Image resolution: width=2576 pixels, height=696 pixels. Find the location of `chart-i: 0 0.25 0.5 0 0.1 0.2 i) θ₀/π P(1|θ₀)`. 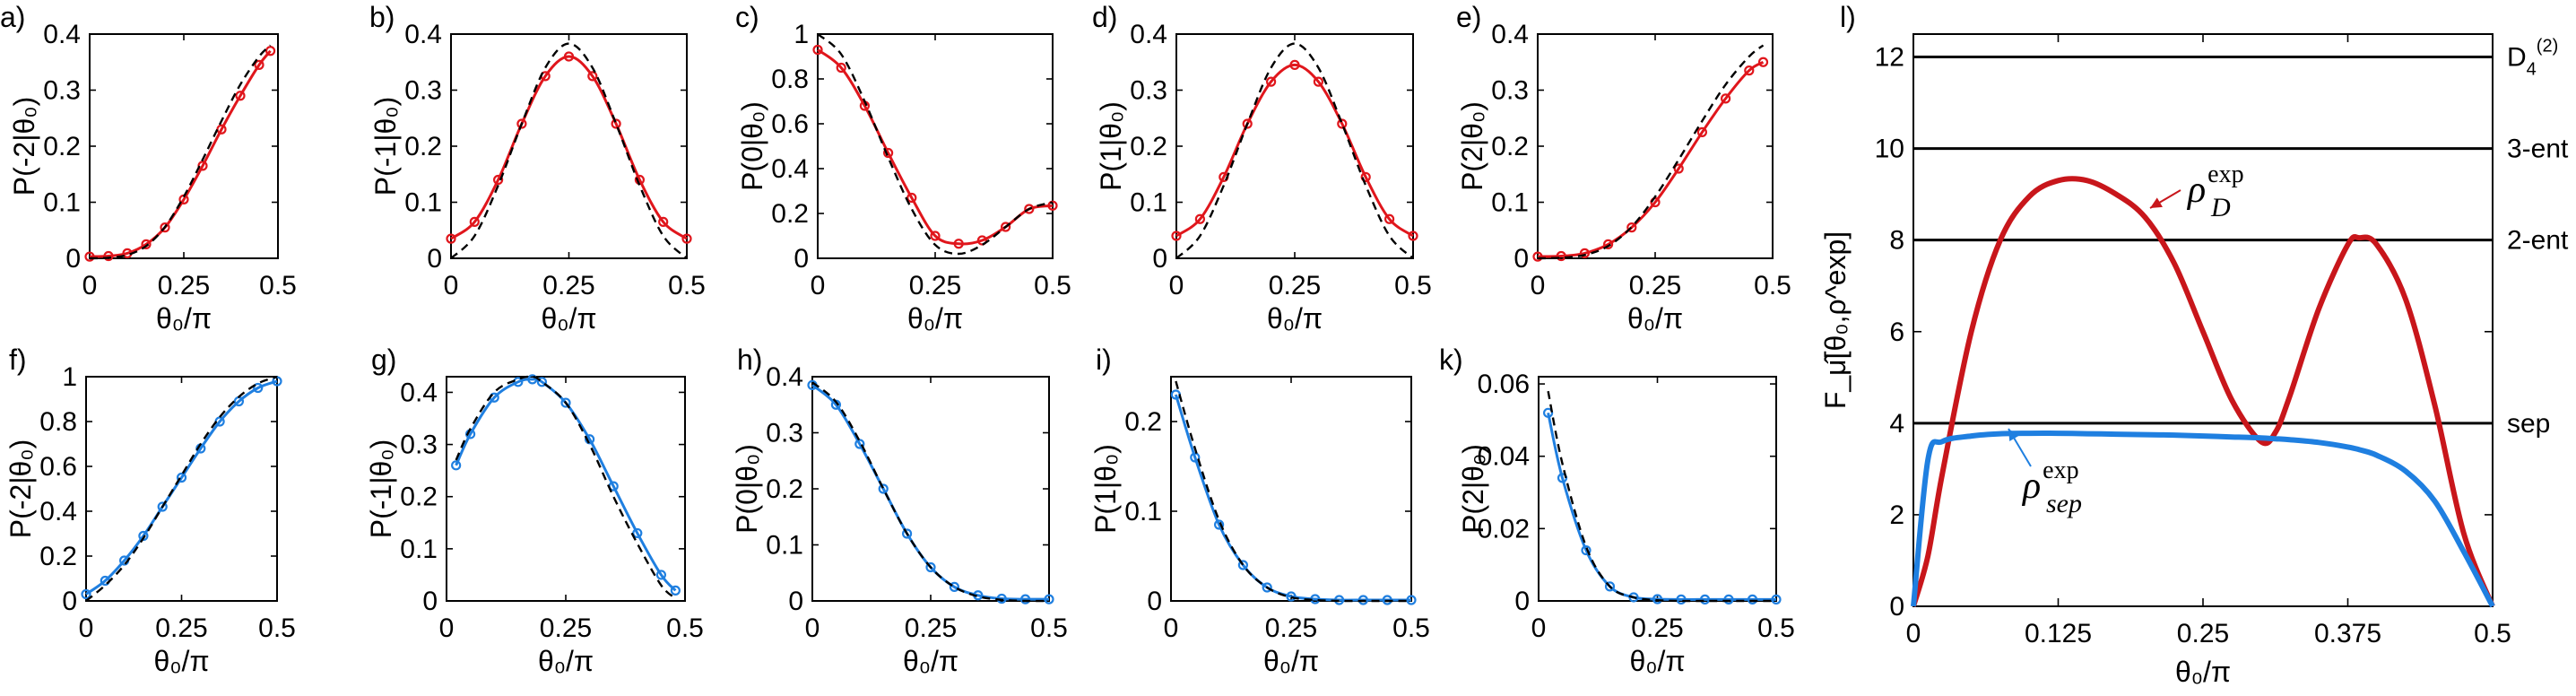

chart-i: 0 0.25 0.5 0 0.1 0.2 i) θ₀/π P(1|θ₀) is located at coordinates (1259, 510).